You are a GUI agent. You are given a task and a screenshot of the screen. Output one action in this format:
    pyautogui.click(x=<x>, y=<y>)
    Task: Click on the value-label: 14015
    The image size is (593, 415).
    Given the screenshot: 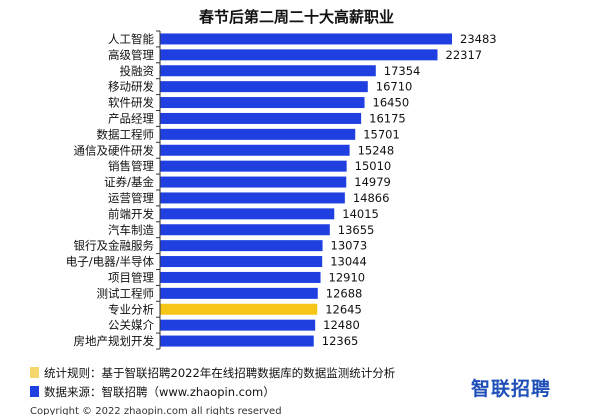 What is the action you would take?
    pyautogui.click(x=360, y=214)
    